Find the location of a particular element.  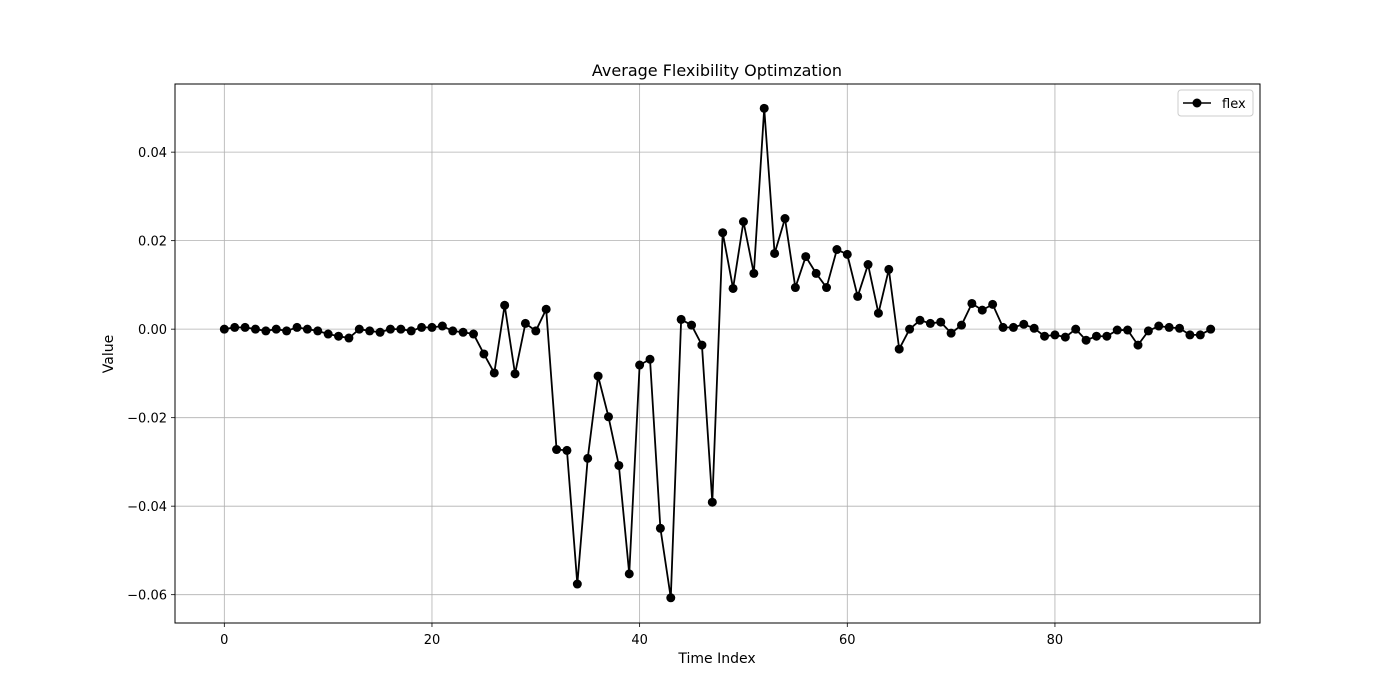

x-axis-label: Time Index is located at coordinates (716, 659).